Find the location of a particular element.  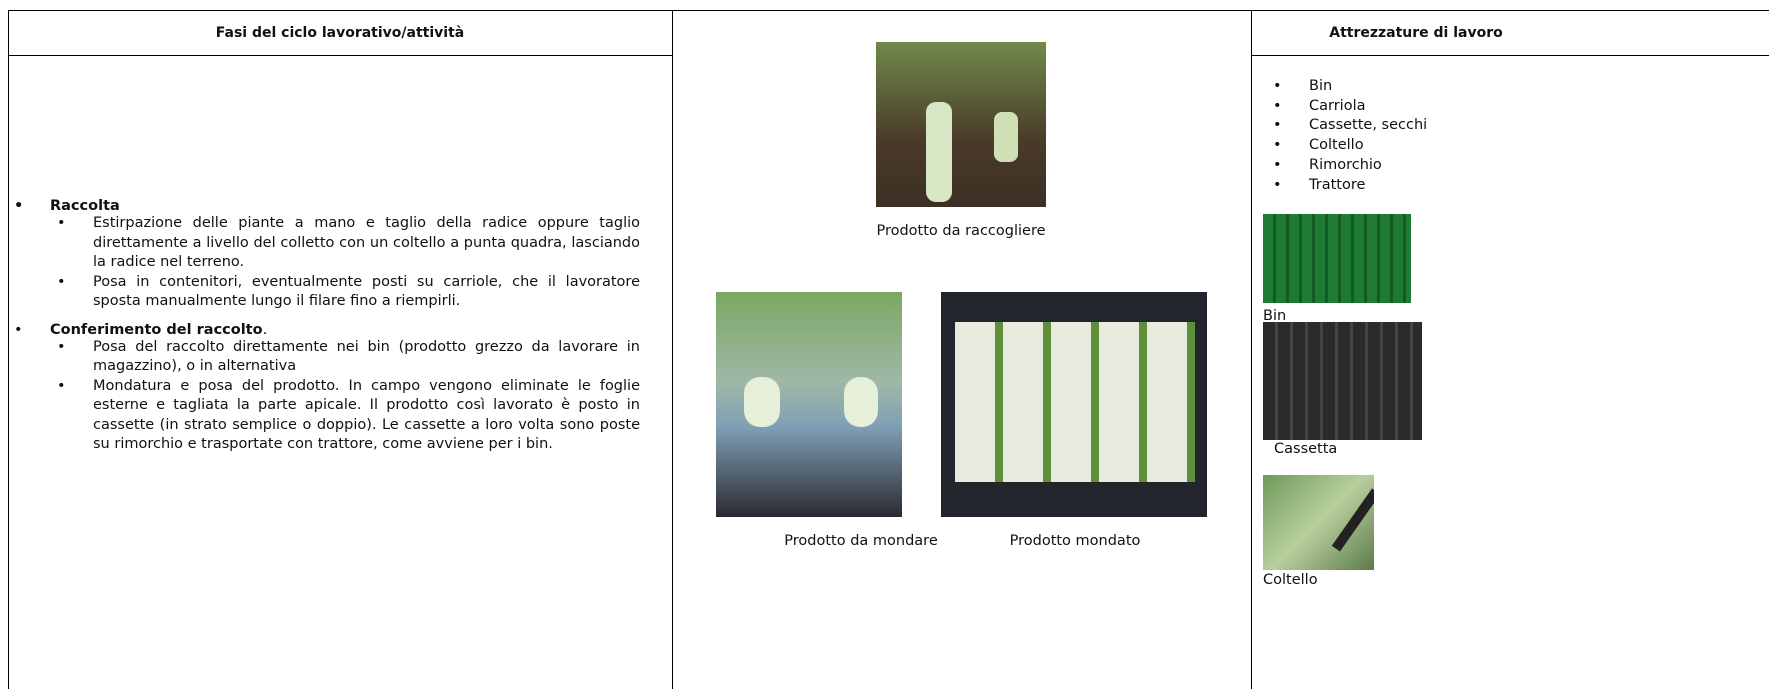

item: Carriola is located at coordinates (1350, 107).